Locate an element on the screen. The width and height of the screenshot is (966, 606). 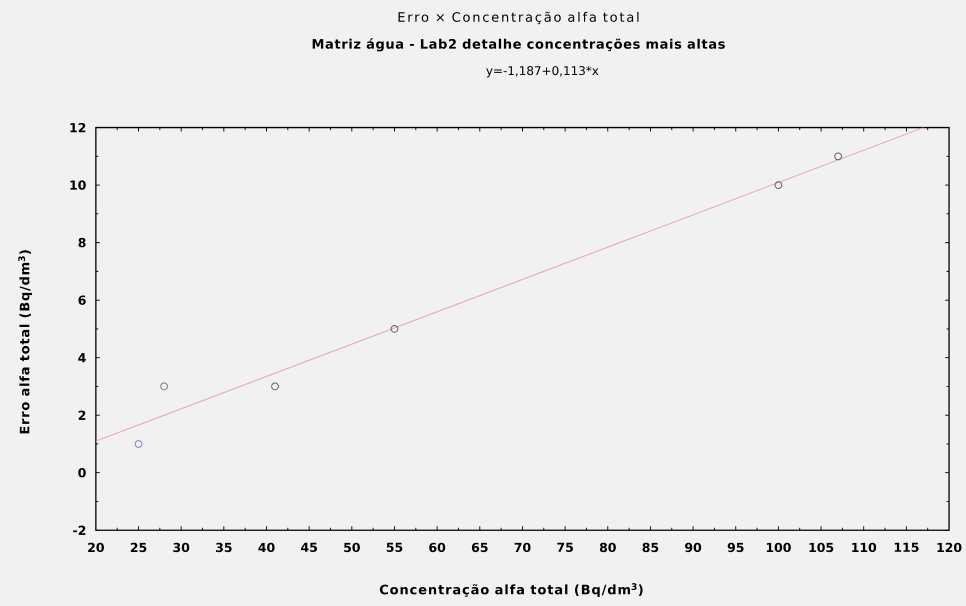
x-tick-label: 70 is located at coordinates (522, 547).